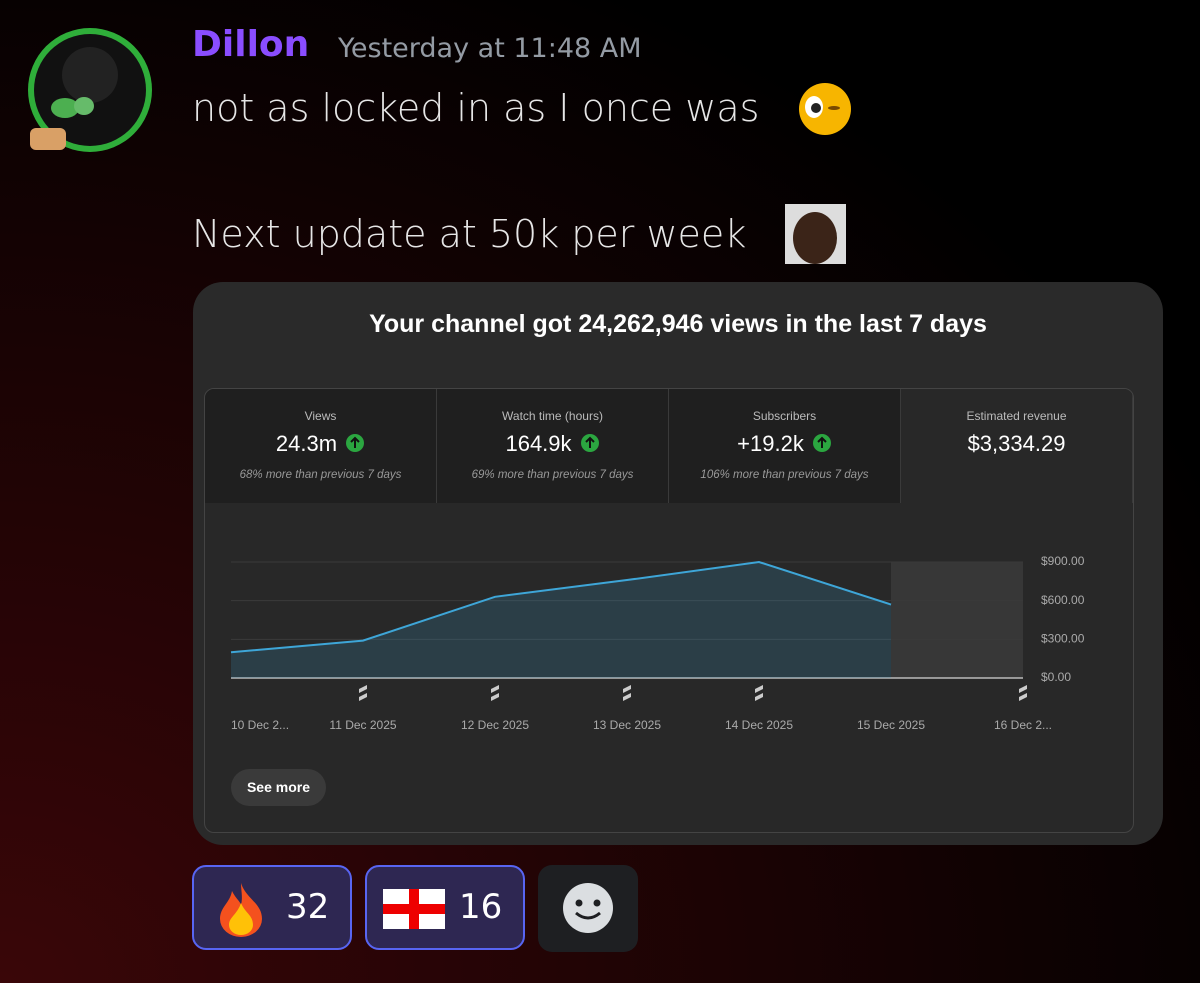 The image size is (1200, 983). Describe the element at coordinates (90, 90) in the screenshot. I see `avatar` at that location.